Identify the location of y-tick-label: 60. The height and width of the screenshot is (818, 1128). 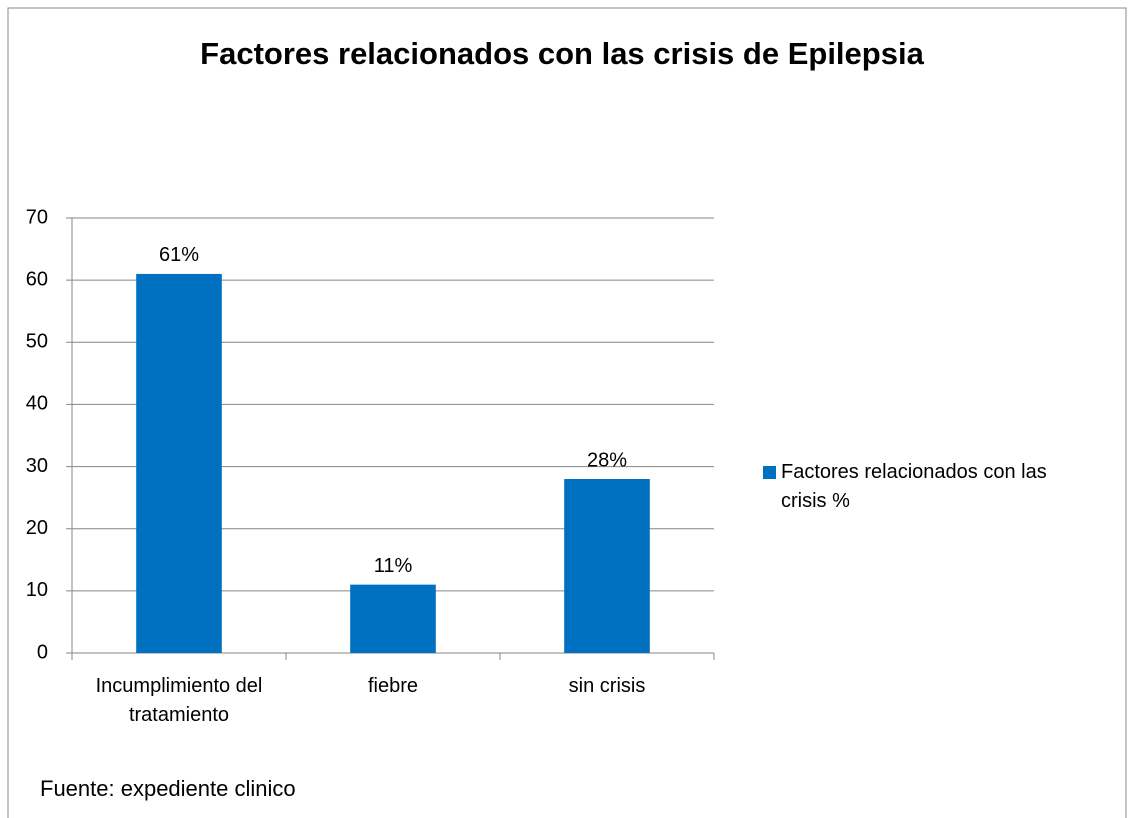
(37, 279).